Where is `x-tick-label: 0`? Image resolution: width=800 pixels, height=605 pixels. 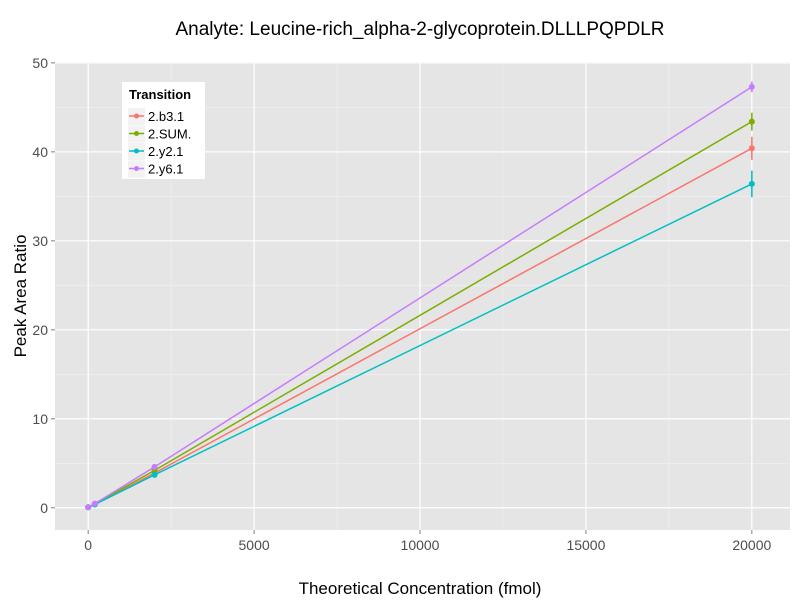
x-tick-label: 0 is located at coordinates (88, 545).